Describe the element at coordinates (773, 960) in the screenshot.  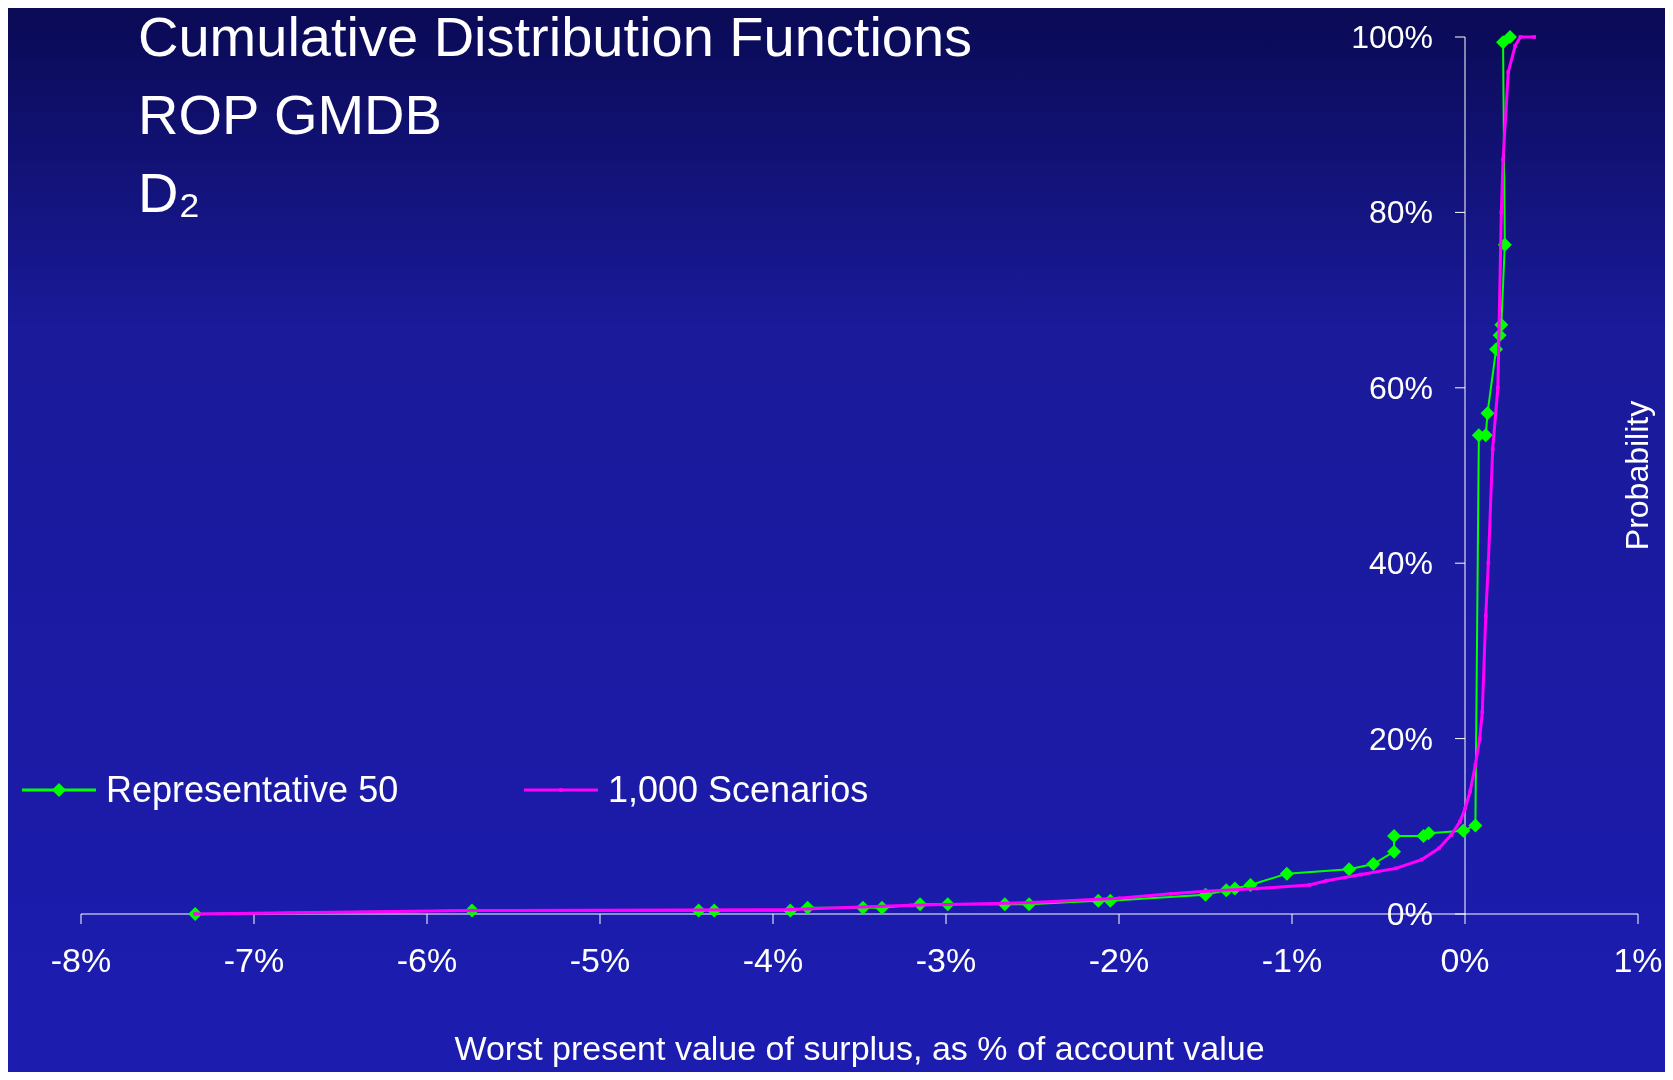
I see `x-tick-label: -4%` at that location.